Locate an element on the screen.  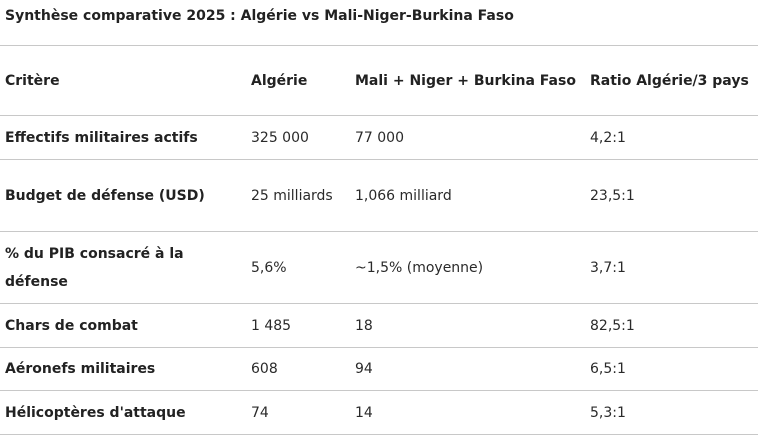
criterion-cell: Budget de défense (USD) is located at coordinates (123, 195).